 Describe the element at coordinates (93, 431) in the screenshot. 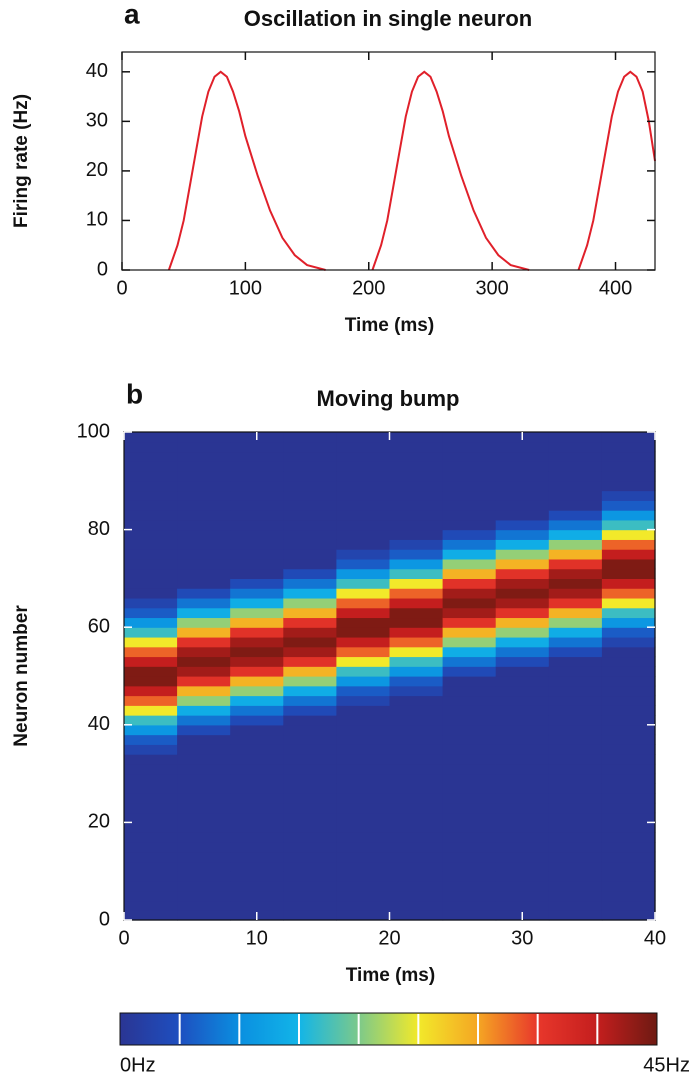

I see `y-tick-label: 100` at that location.